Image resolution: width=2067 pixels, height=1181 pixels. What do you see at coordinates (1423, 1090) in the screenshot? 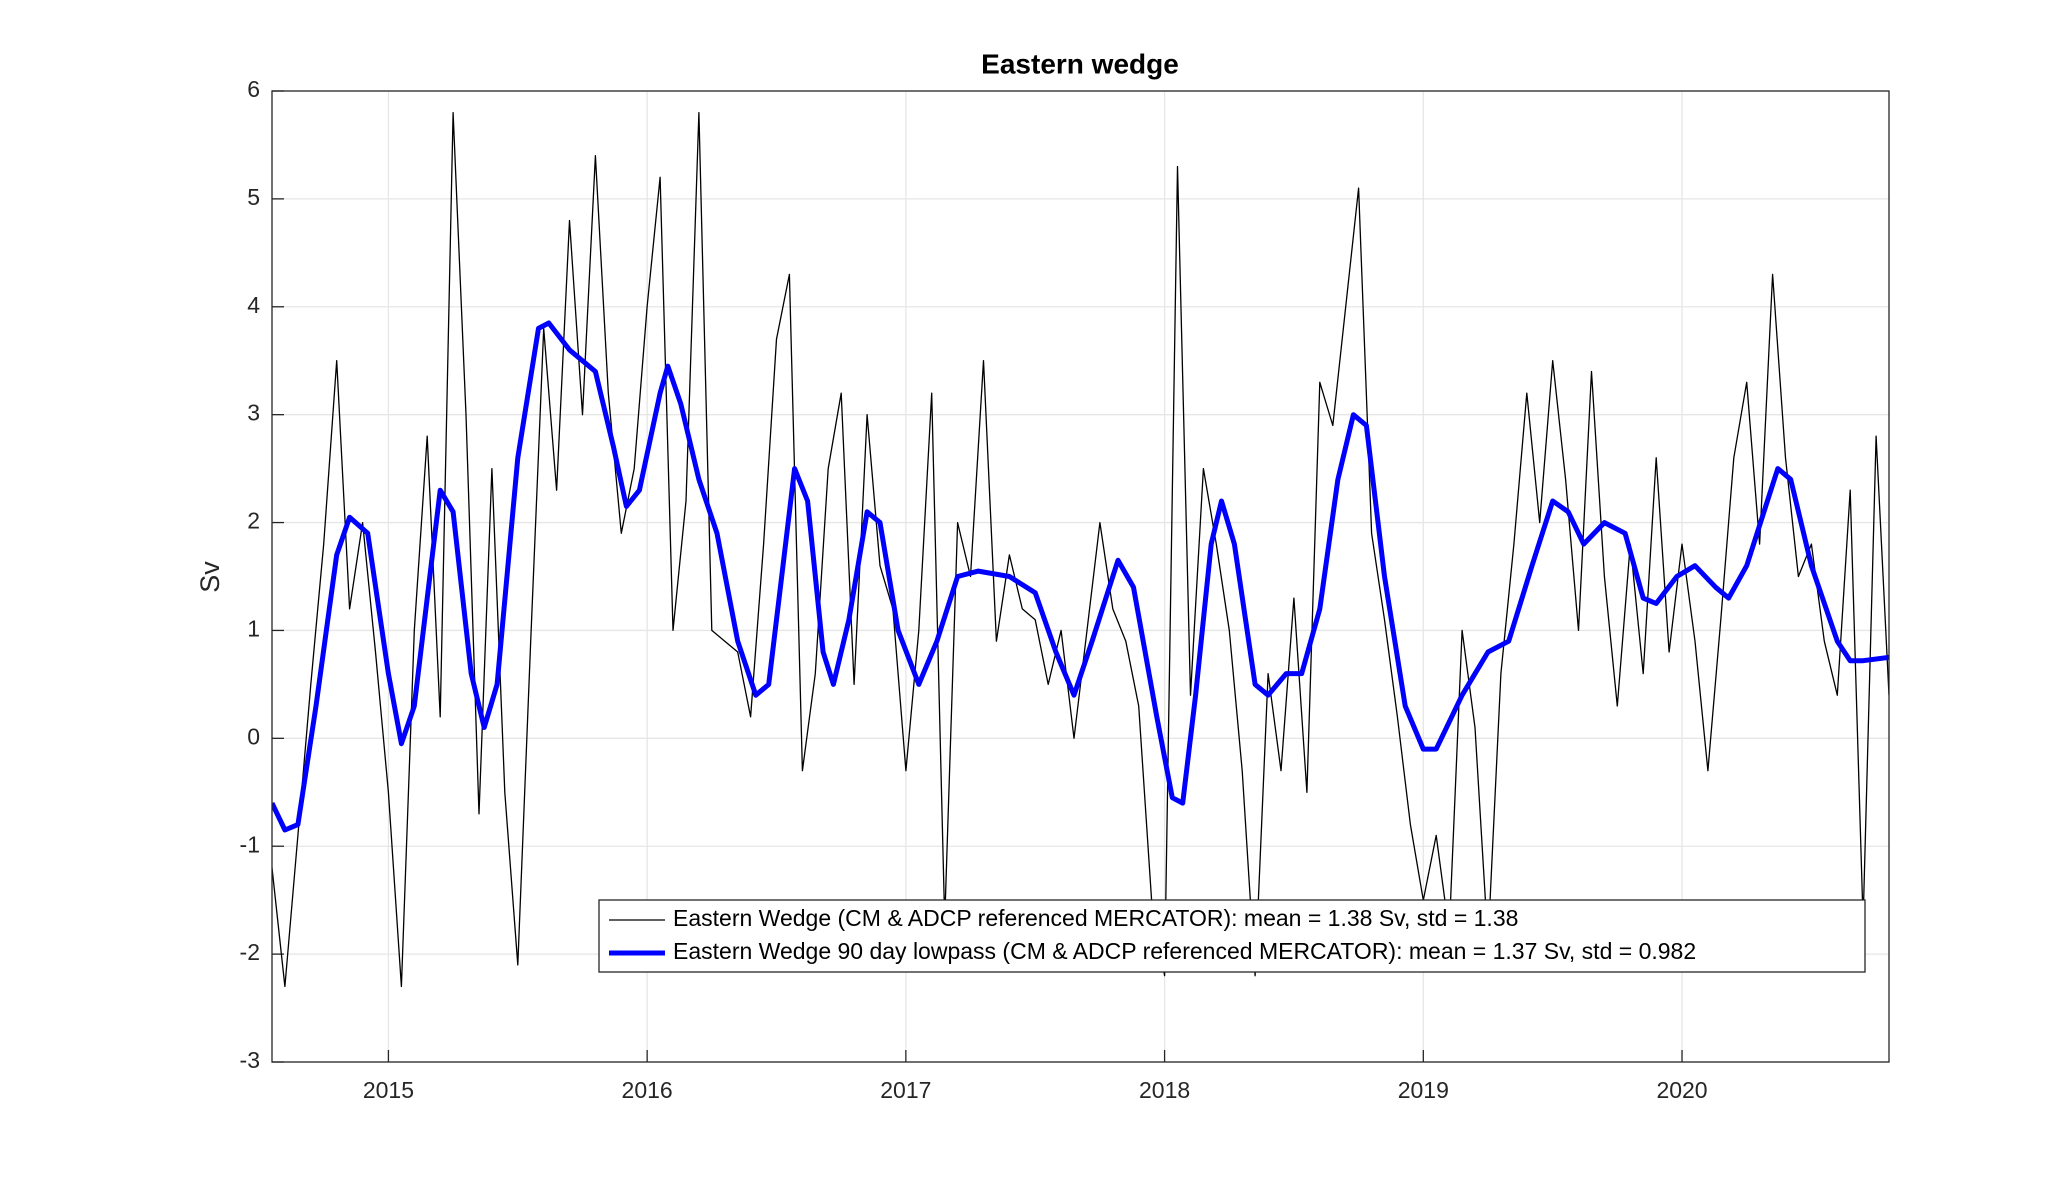
I see `x-tick-label: 2019` at bounding box center [1423, 1090].